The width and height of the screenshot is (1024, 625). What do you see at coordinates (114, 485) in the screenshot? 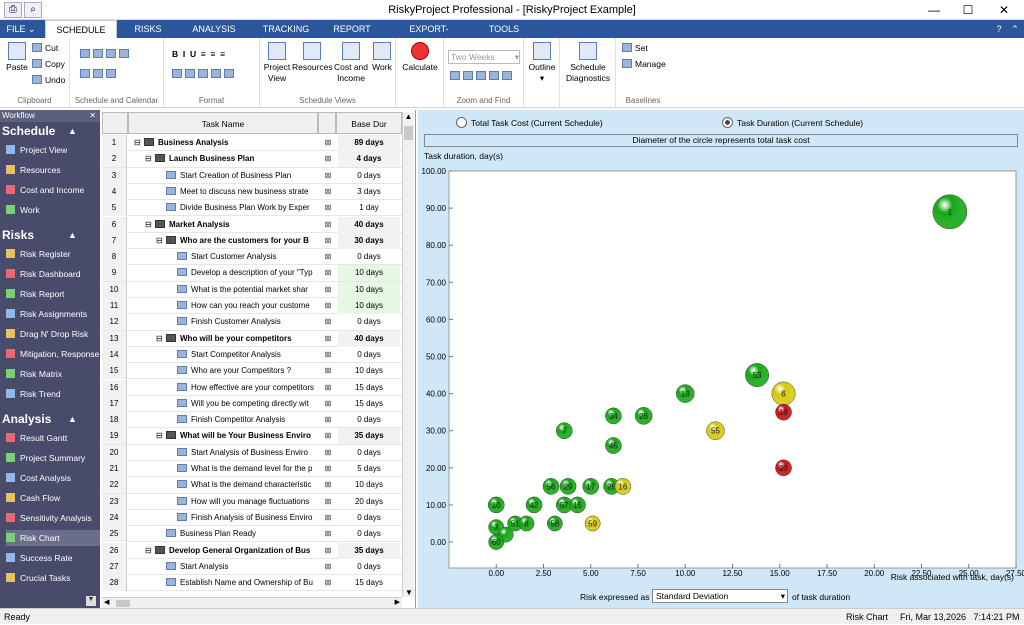
I see `row-number: 22` at bounding box center [114, 485].